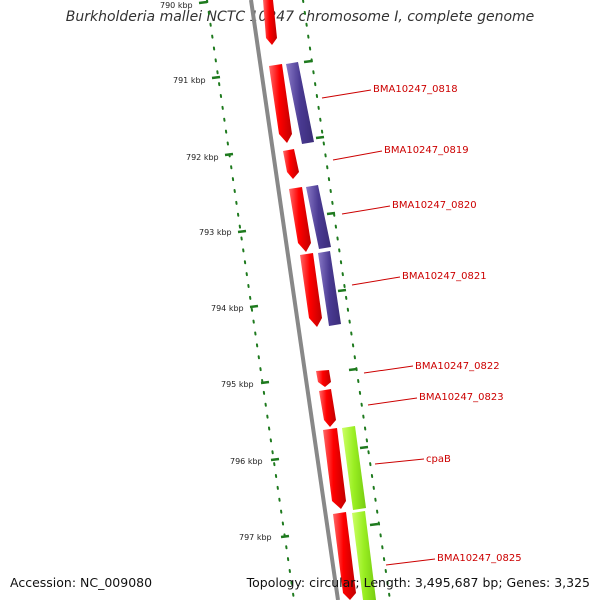 Image resolution: width=600 pixels, height=600 pixels. What do you see at coordinates (461, 397) in the screenshot?
I see `gene-label: BMA10247_0823` at bounding box center [461, 397].